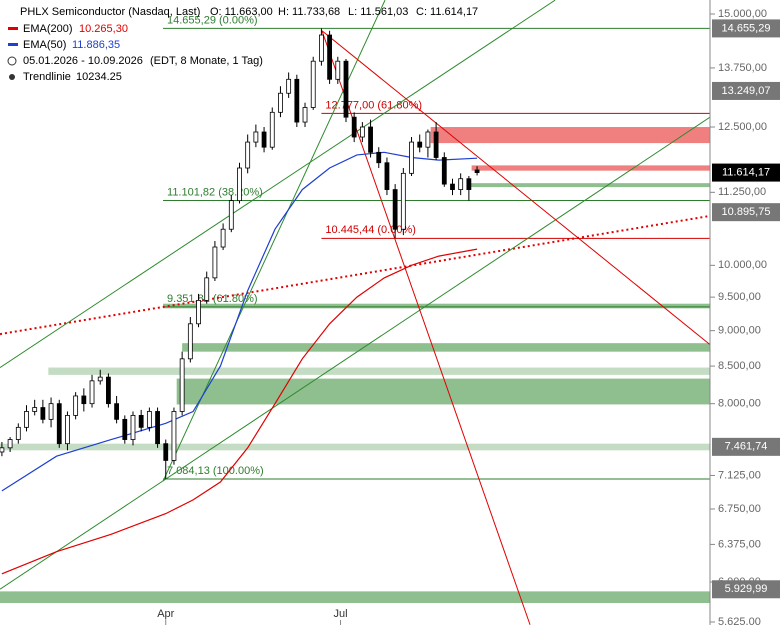  What do you see at coordinates (12, 77) in the screenshot?
I see `trend-icon` at bounding box center [12, 77].